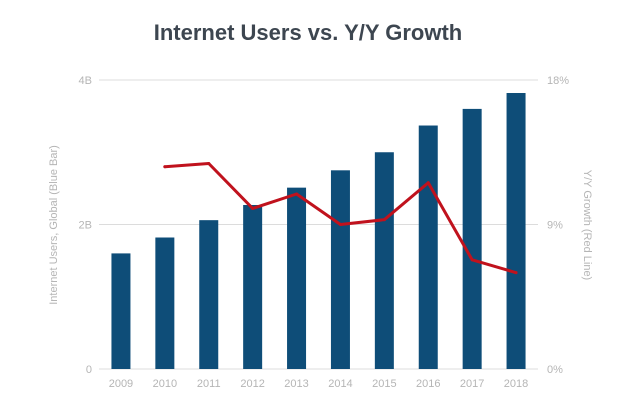  I want to click on growth-point-2010, so click(165, 167).